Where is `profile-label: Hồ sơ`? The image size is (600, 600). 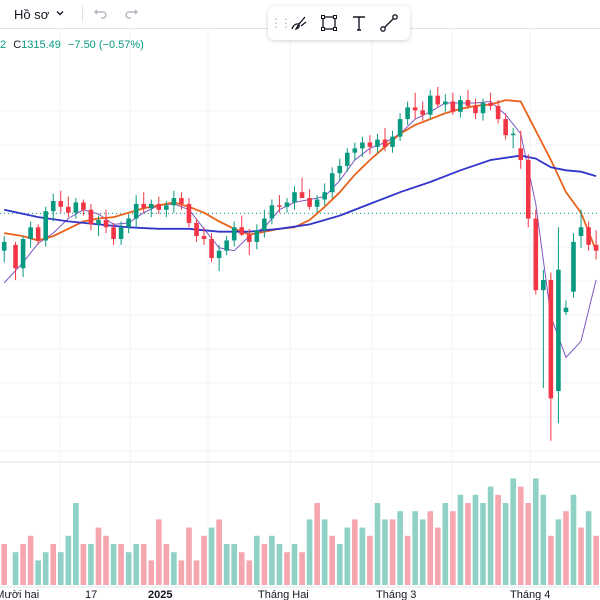 profile-label: Hồ sơ is located at coordinates (32, 14).